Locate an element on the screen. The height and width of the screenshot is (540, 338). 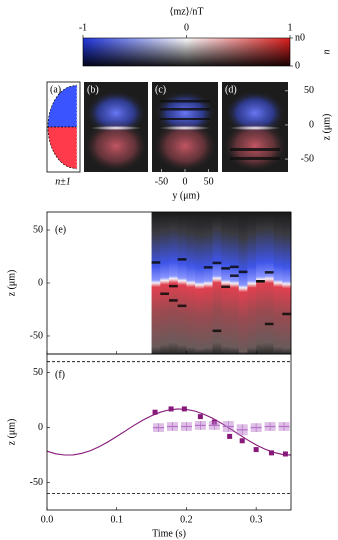
colorbar-title: ⟨mz⟩/nT is located at coordinates (187, 11).